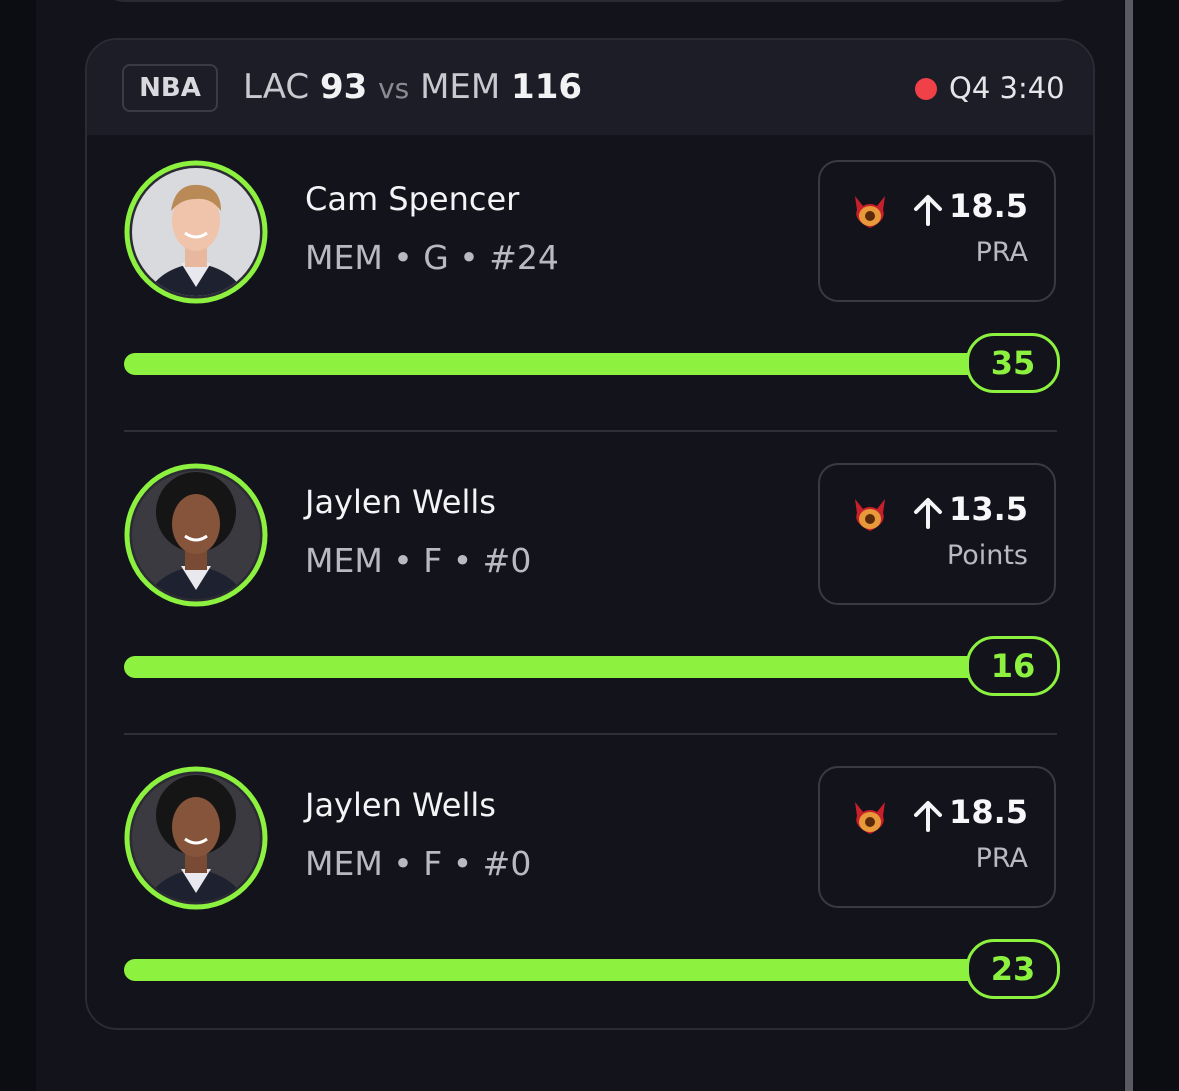 The width and height of the screenshot is (1179, 1091). What do you see at coordinates (394, 88) in the screenshot?
I see `vs: vs` at bounding box center [394, 88].